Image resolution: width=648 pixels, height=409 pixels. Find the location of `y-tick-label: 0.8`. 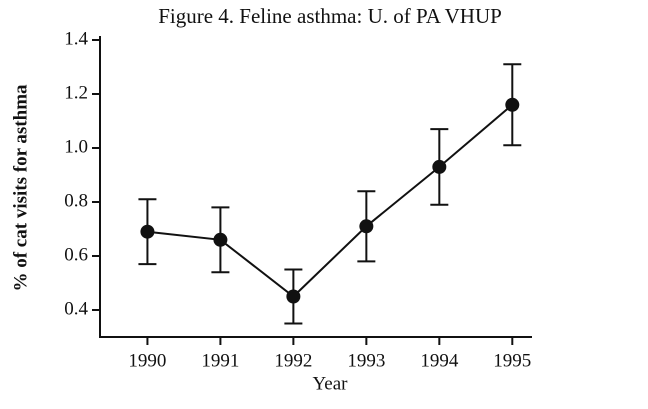

y-tick-label: 0.8 is located at coordinates (76, 200).